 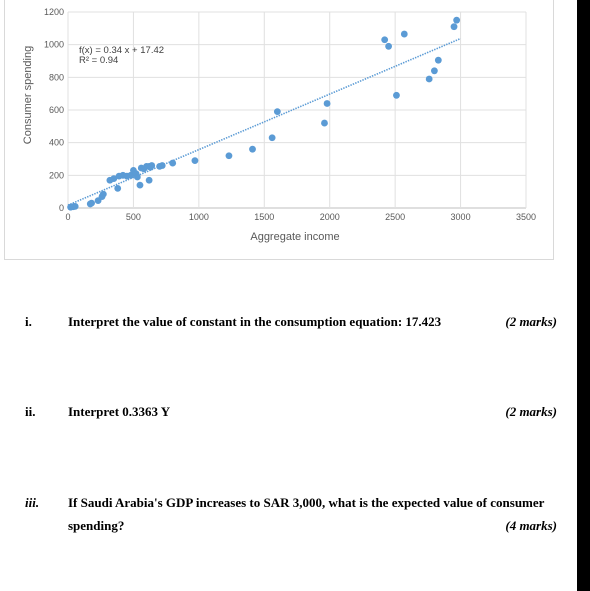 I want to click on y-tick-label: 800, so click(x=56, y=77).